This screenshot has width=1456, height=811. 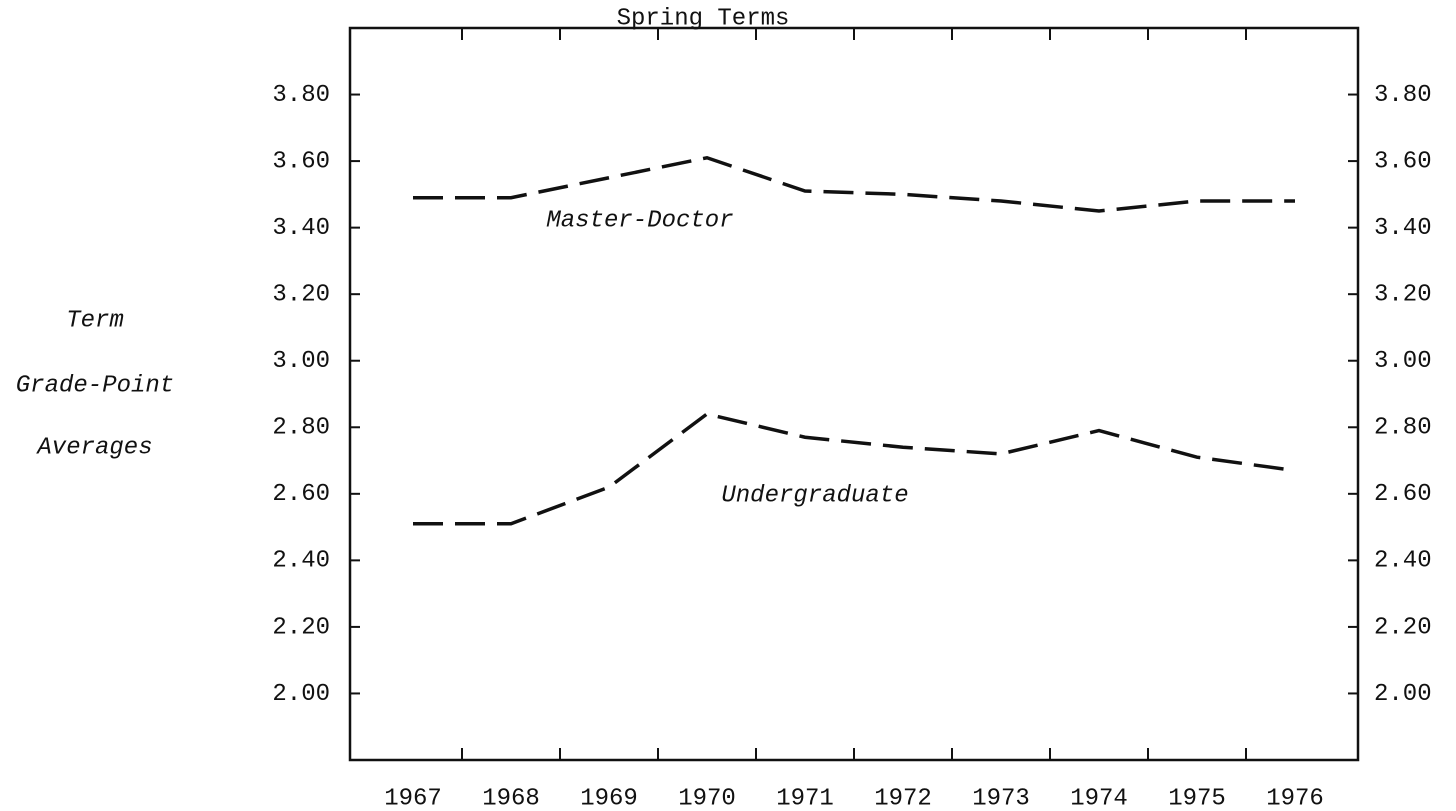 What do you see at coordinates (1403, 561) in the screenshot?
I see `y2-tick-label: 2.40` at bounding box center [1403, 561].